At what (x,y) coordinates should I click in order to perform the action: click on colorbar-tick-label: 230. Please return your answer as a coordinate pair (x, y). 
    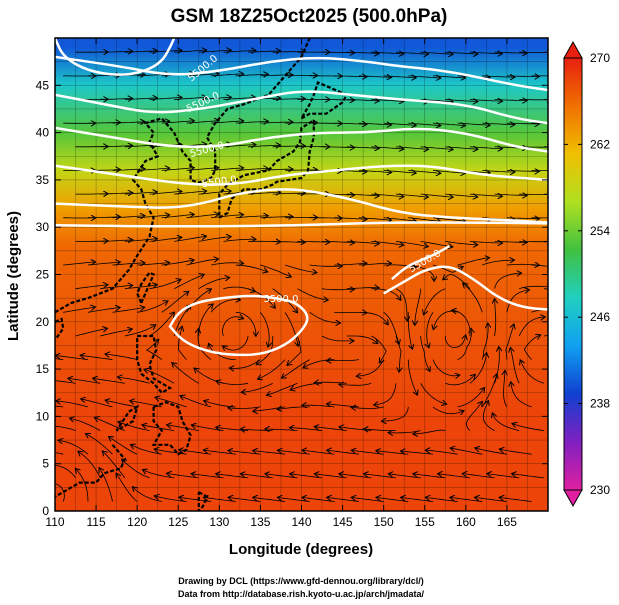
    Looking at the image, I should click on (600, 490).